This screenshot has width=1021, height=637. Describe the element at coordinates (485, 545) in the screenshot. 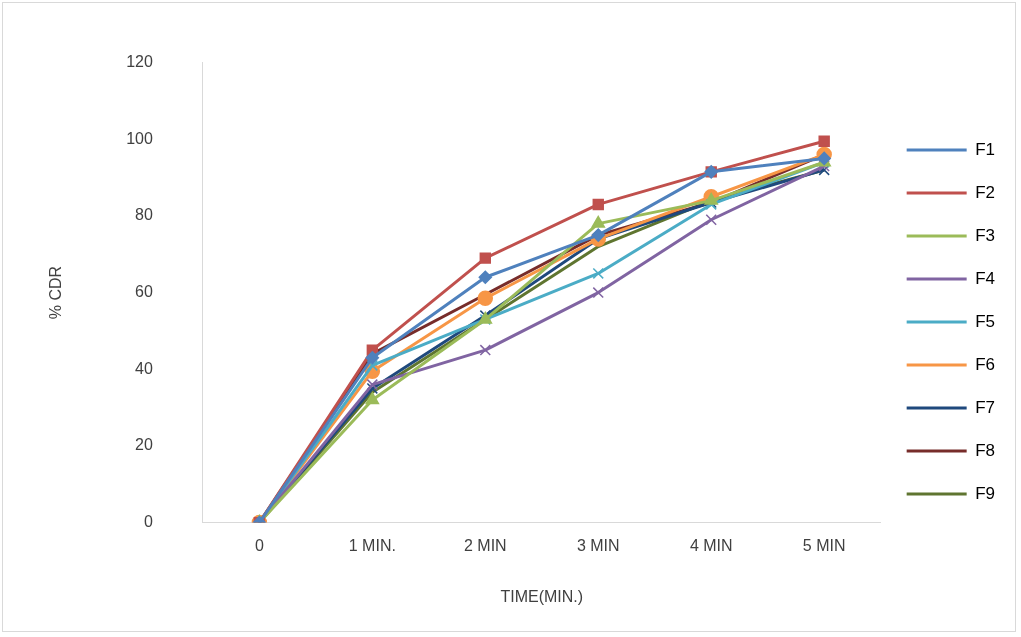

I see `x-tick-label: 2 MIN` at that location.